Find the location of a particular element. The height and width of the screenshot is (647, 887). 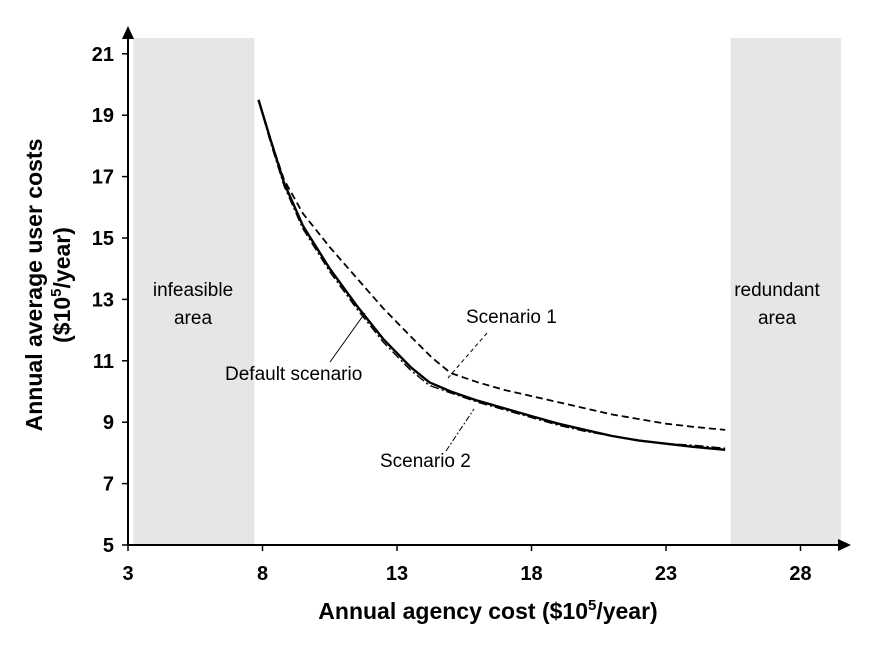

shaded-region-redundant is located at coordinates (785, 291).